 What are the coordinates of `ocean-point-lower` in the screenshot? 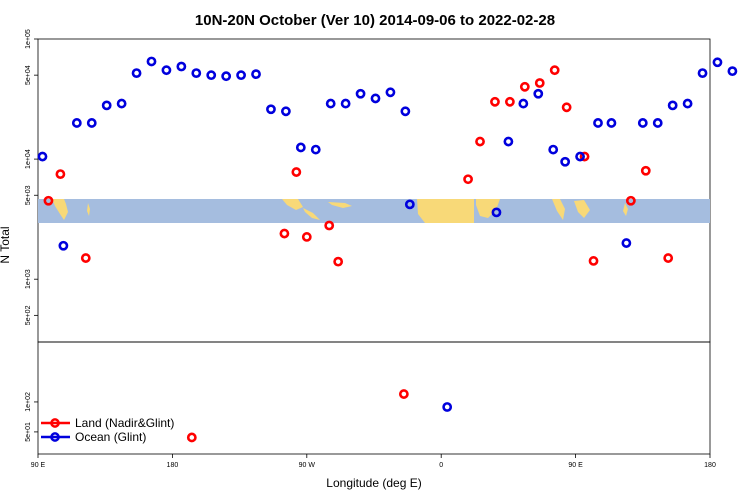 It's located at (447, 407).